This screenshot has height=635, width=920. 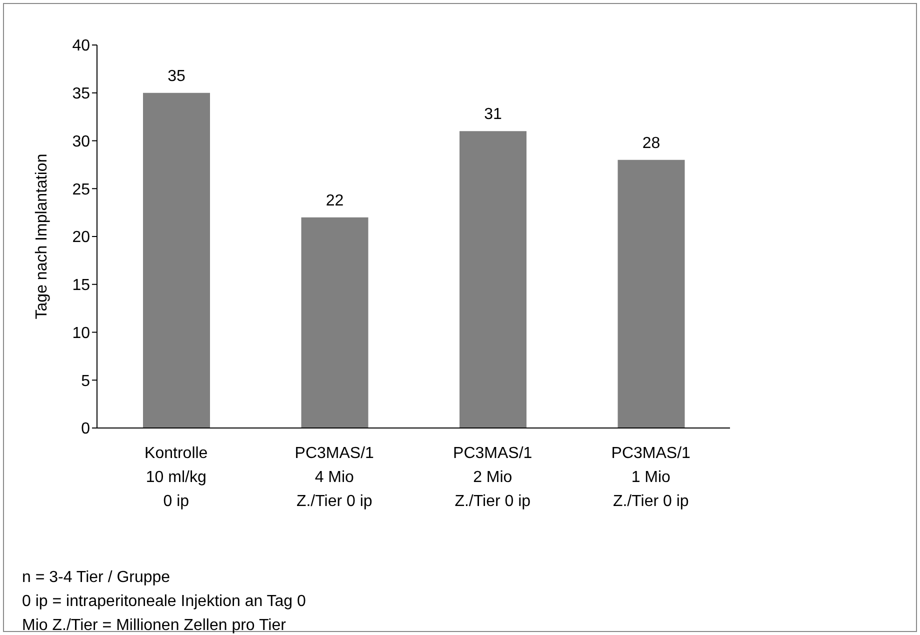 What do you see at coordinates (81, 46) in the screenshot?
I see `y-tick-label: 40` at bounding box center [81, 46].